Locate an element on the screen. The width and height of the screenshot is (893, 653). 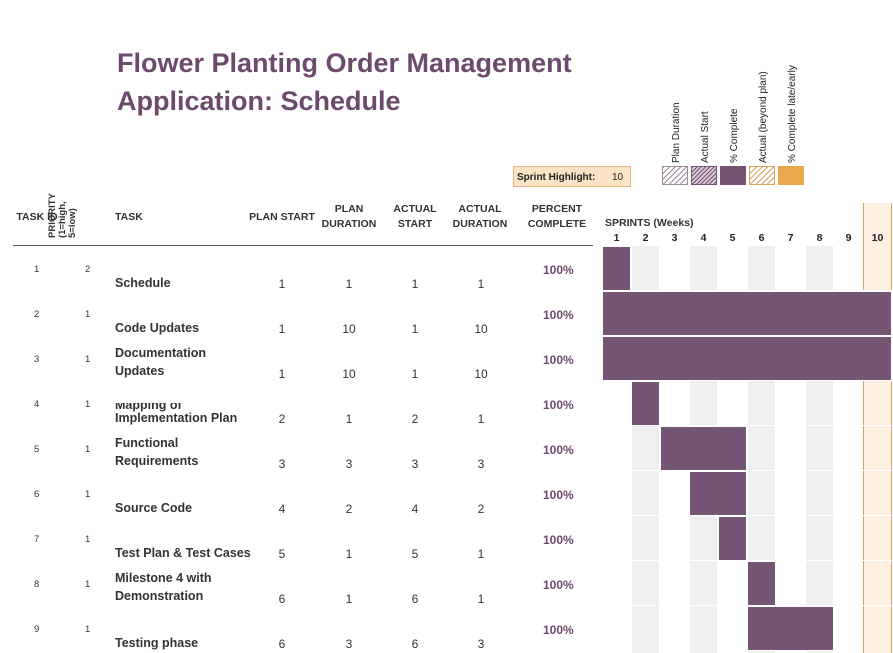
task-name-clipped-text: Mapping of is located at coordinates (148, 407).